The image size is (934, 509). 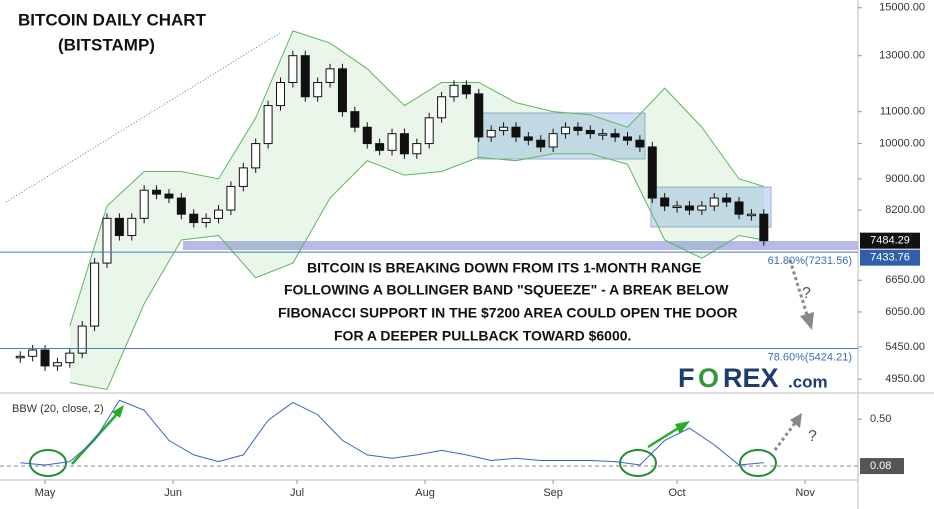 I want to click on baseline-label: 0.08, so click(x=880, y=466).